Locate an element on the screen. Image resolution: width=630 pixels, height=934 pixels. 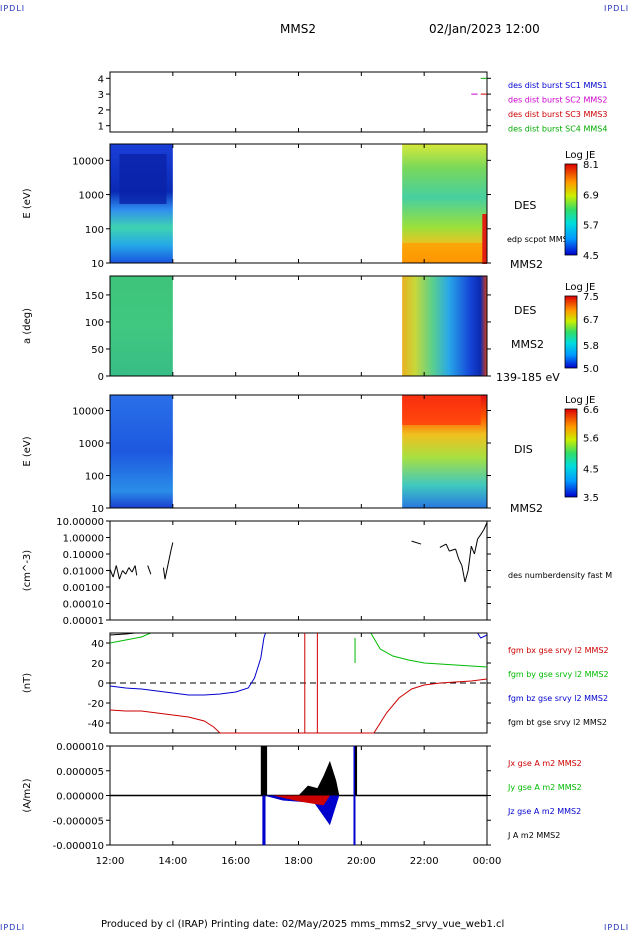
colorbar-tick-label: 8.1 is located at coordinates (591, 165).